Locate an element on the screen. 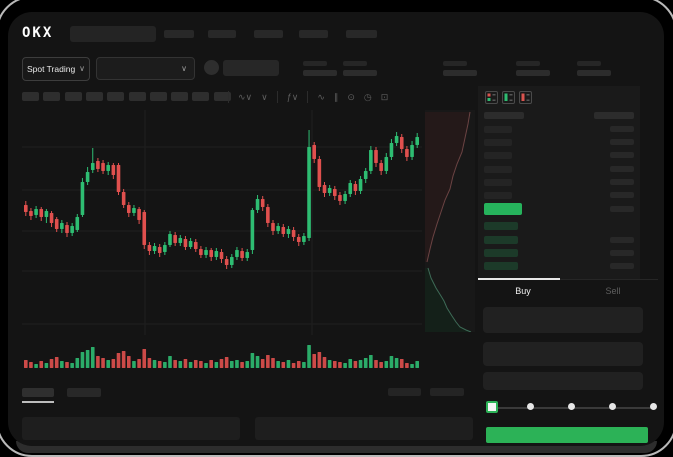 This screenshot has width=673, height=457. price-field is located at coordinates (563, 320).